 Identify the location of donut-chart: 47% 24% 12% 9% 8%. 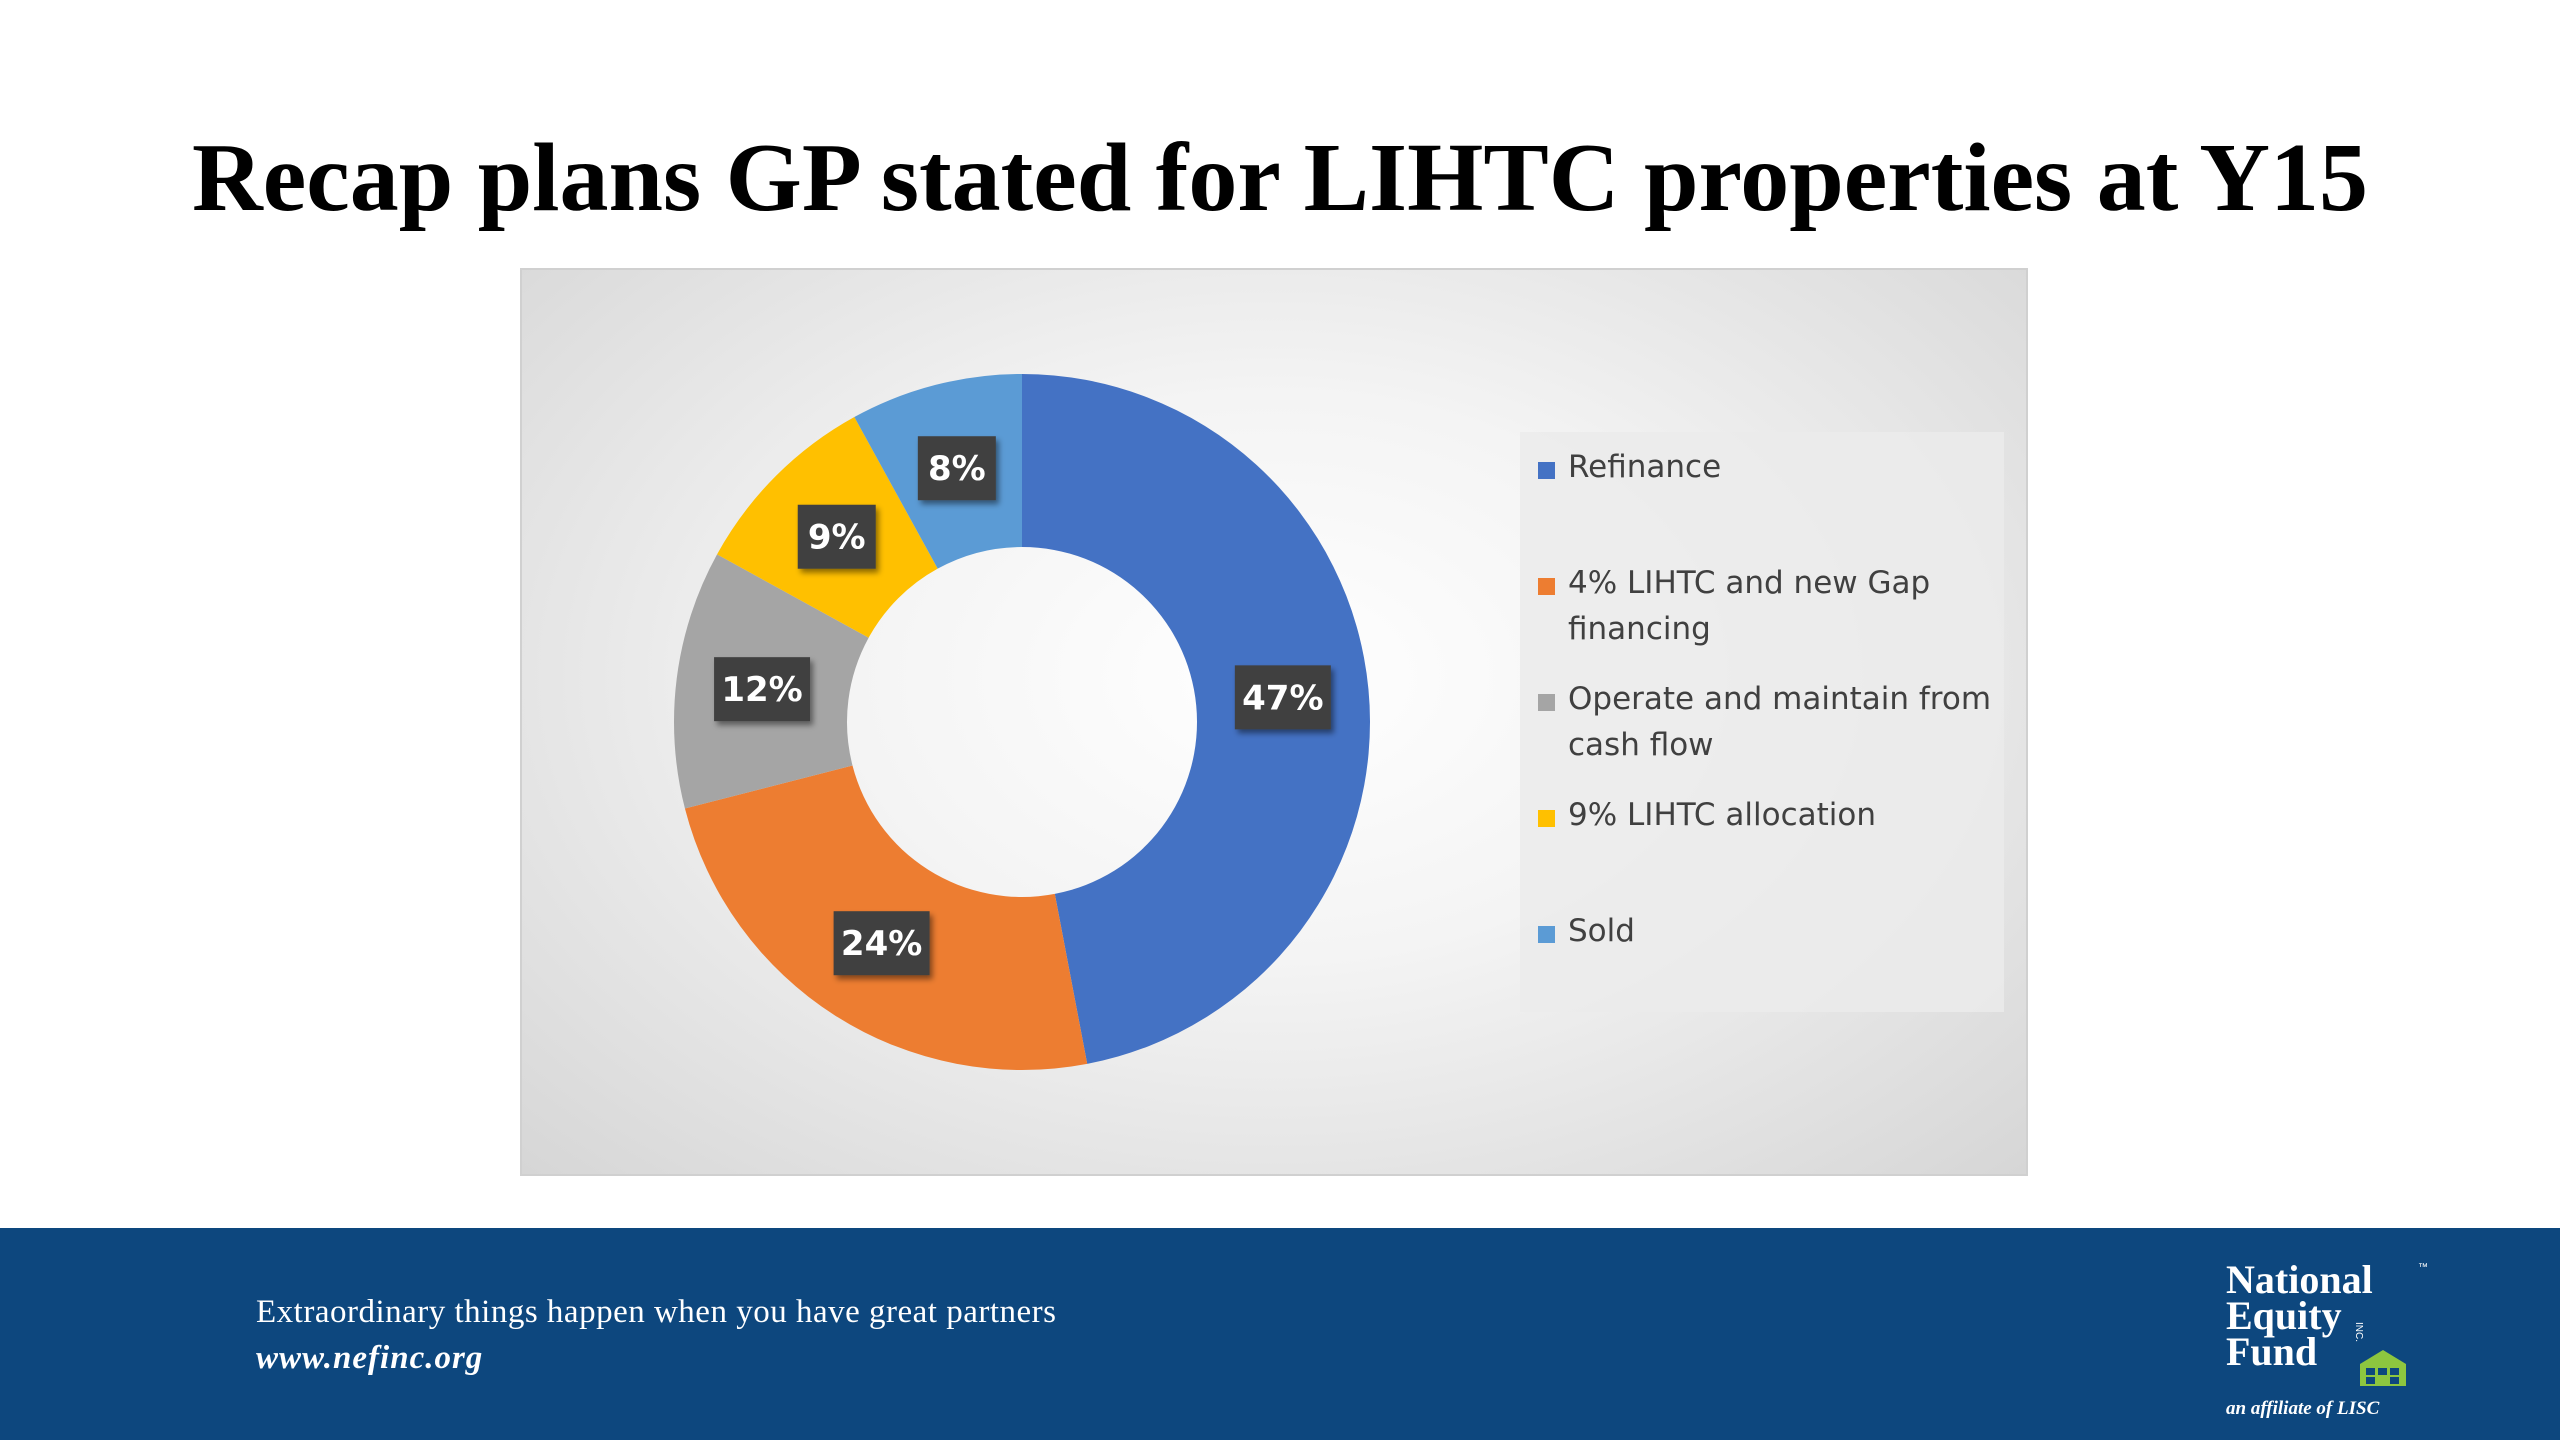
(1022, 722).